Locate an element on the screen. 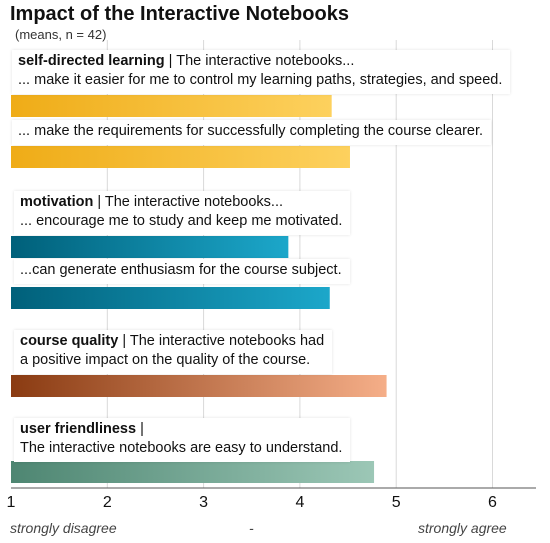 The height and width of the screenshot is (543, 550). x-tick-label-6: 6 is located at coordinates (492, 502).